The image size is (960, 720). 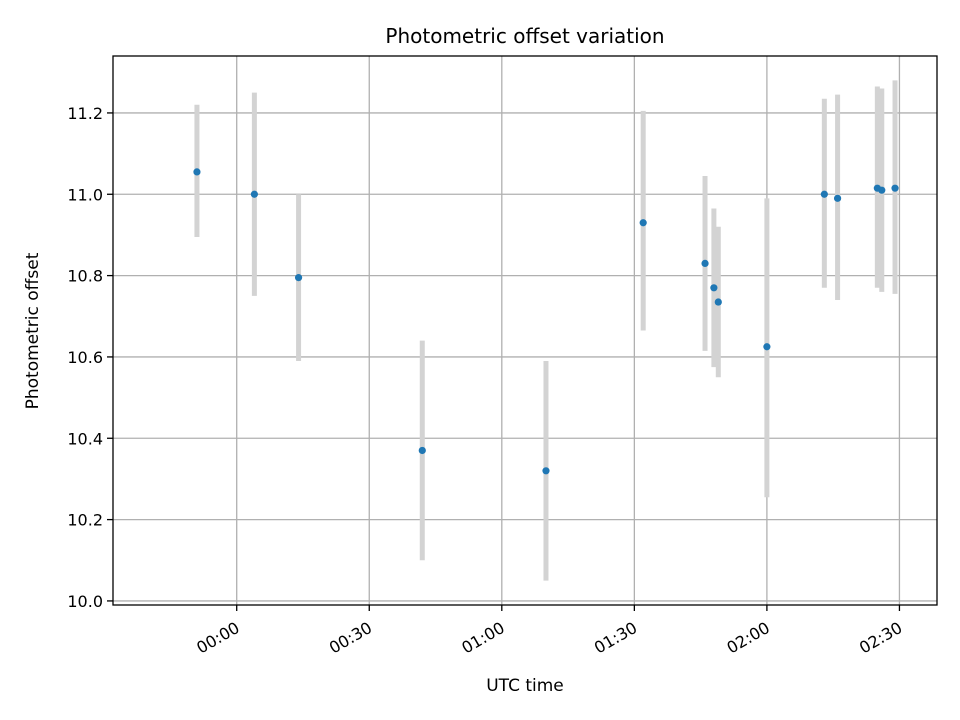 What do you see at coordinates (85, 276) in the screenshot?
I see `y-tick-label: 10.8` at bounding box center [85, 276].